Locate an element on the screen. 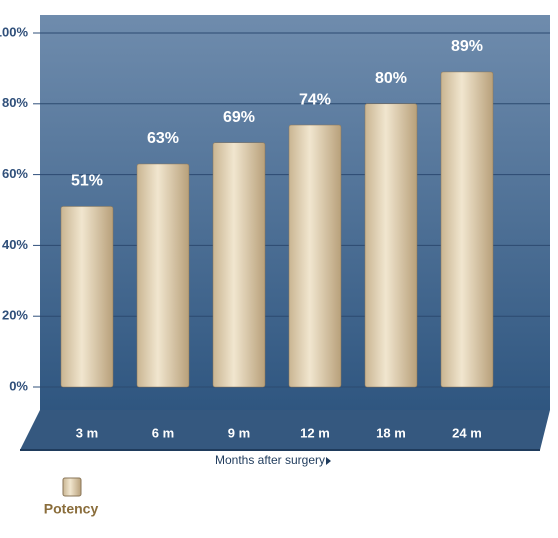 This screenshot has height=538, width=558. x-tick-label: 12 m is located at coordinates (315, 432).